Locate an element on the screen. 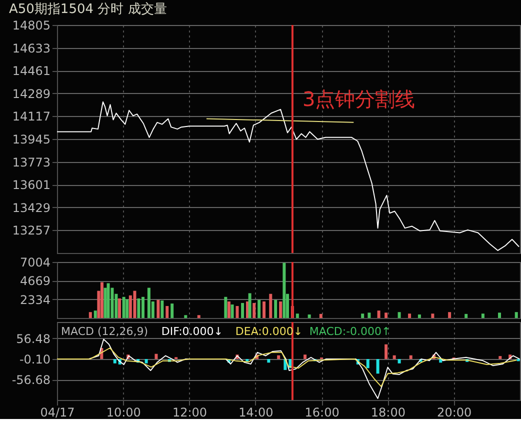 The image size is (521, 428). y-tick-label: 13429 is located at coordinates (31, 207).